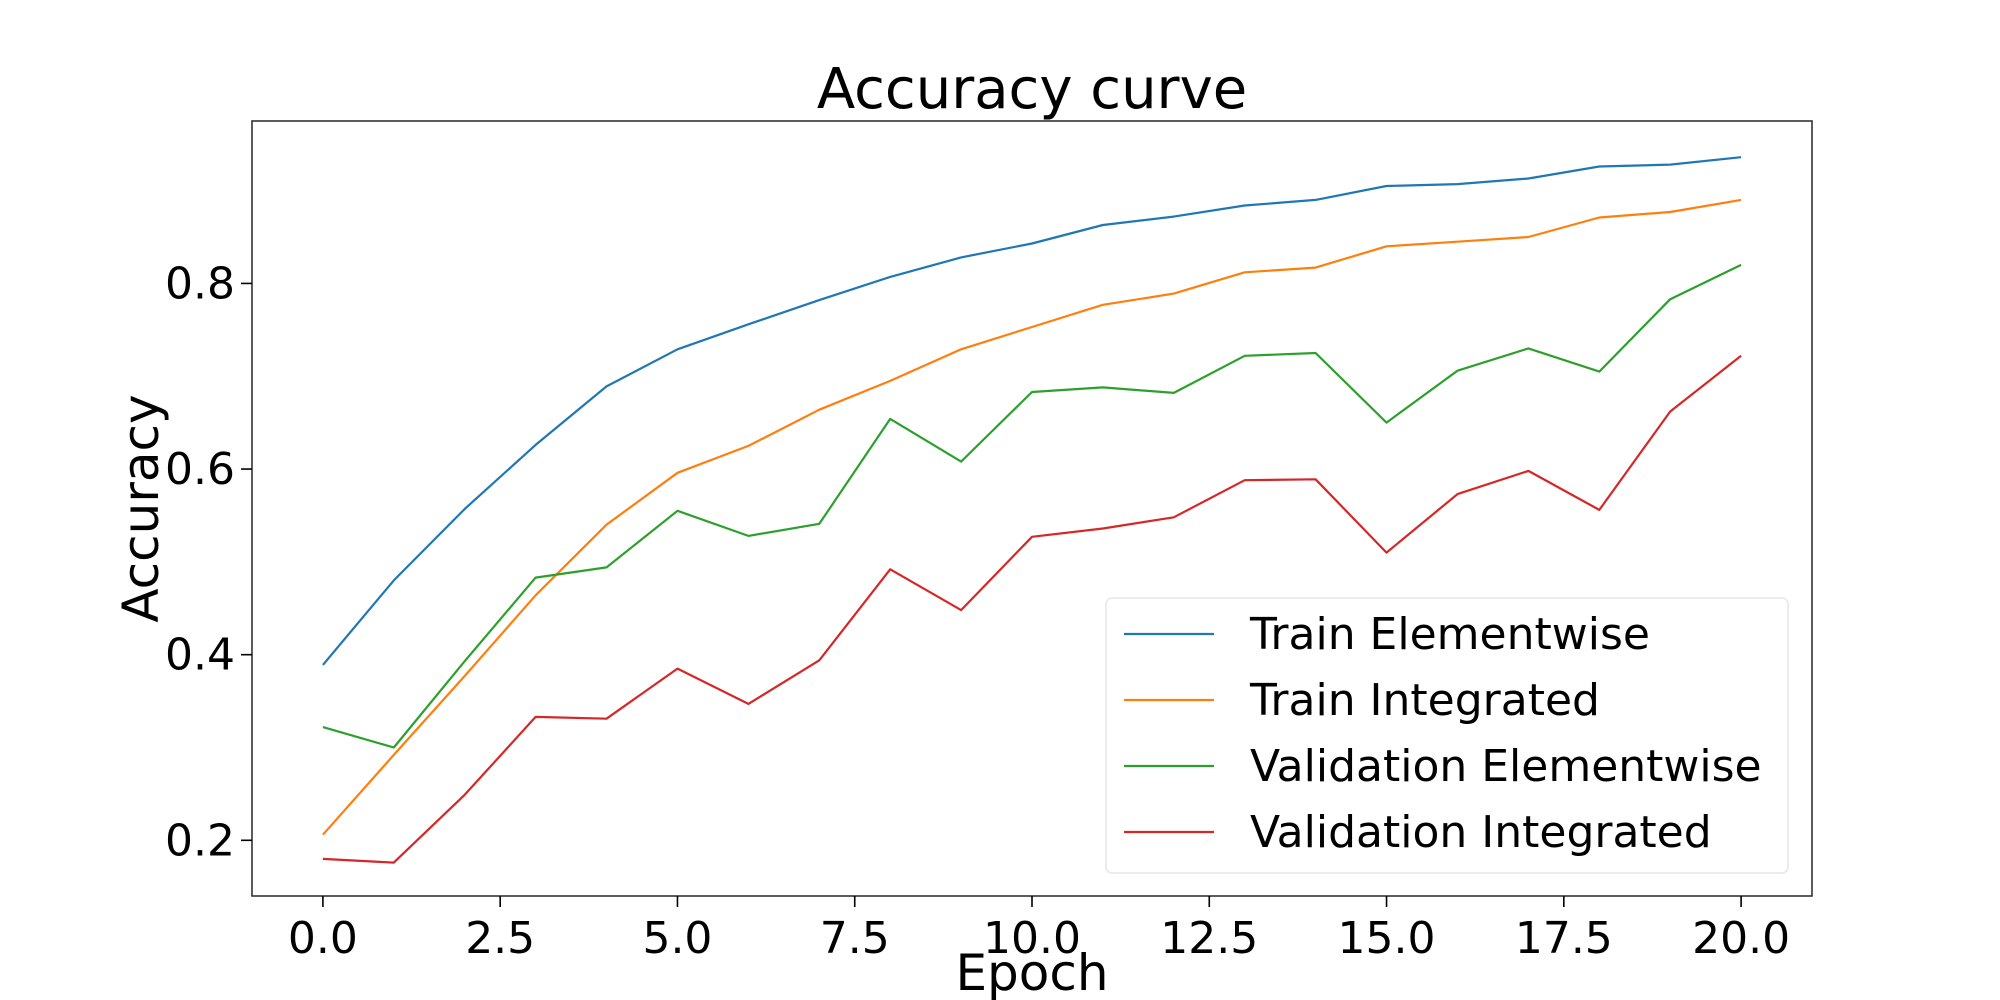 This screenshot has height=1000, width=2000. Describe the element at coordinates (208, 562) in the screenshot. I see `y-axis: 0.2 0.4 0.6 0.8` at that location.